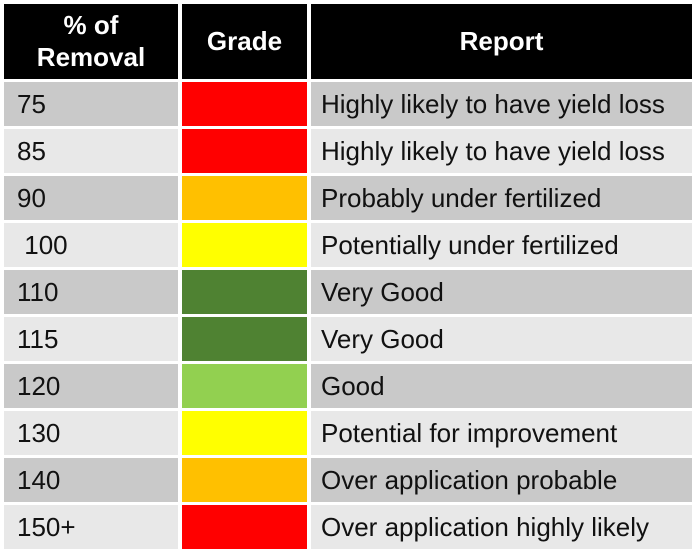 The width and height of the screenshot is (695, 550). Describe the element at coordinates (501, 527) in the screenshot. I see `report-cell: Over application highly likely` at that location.